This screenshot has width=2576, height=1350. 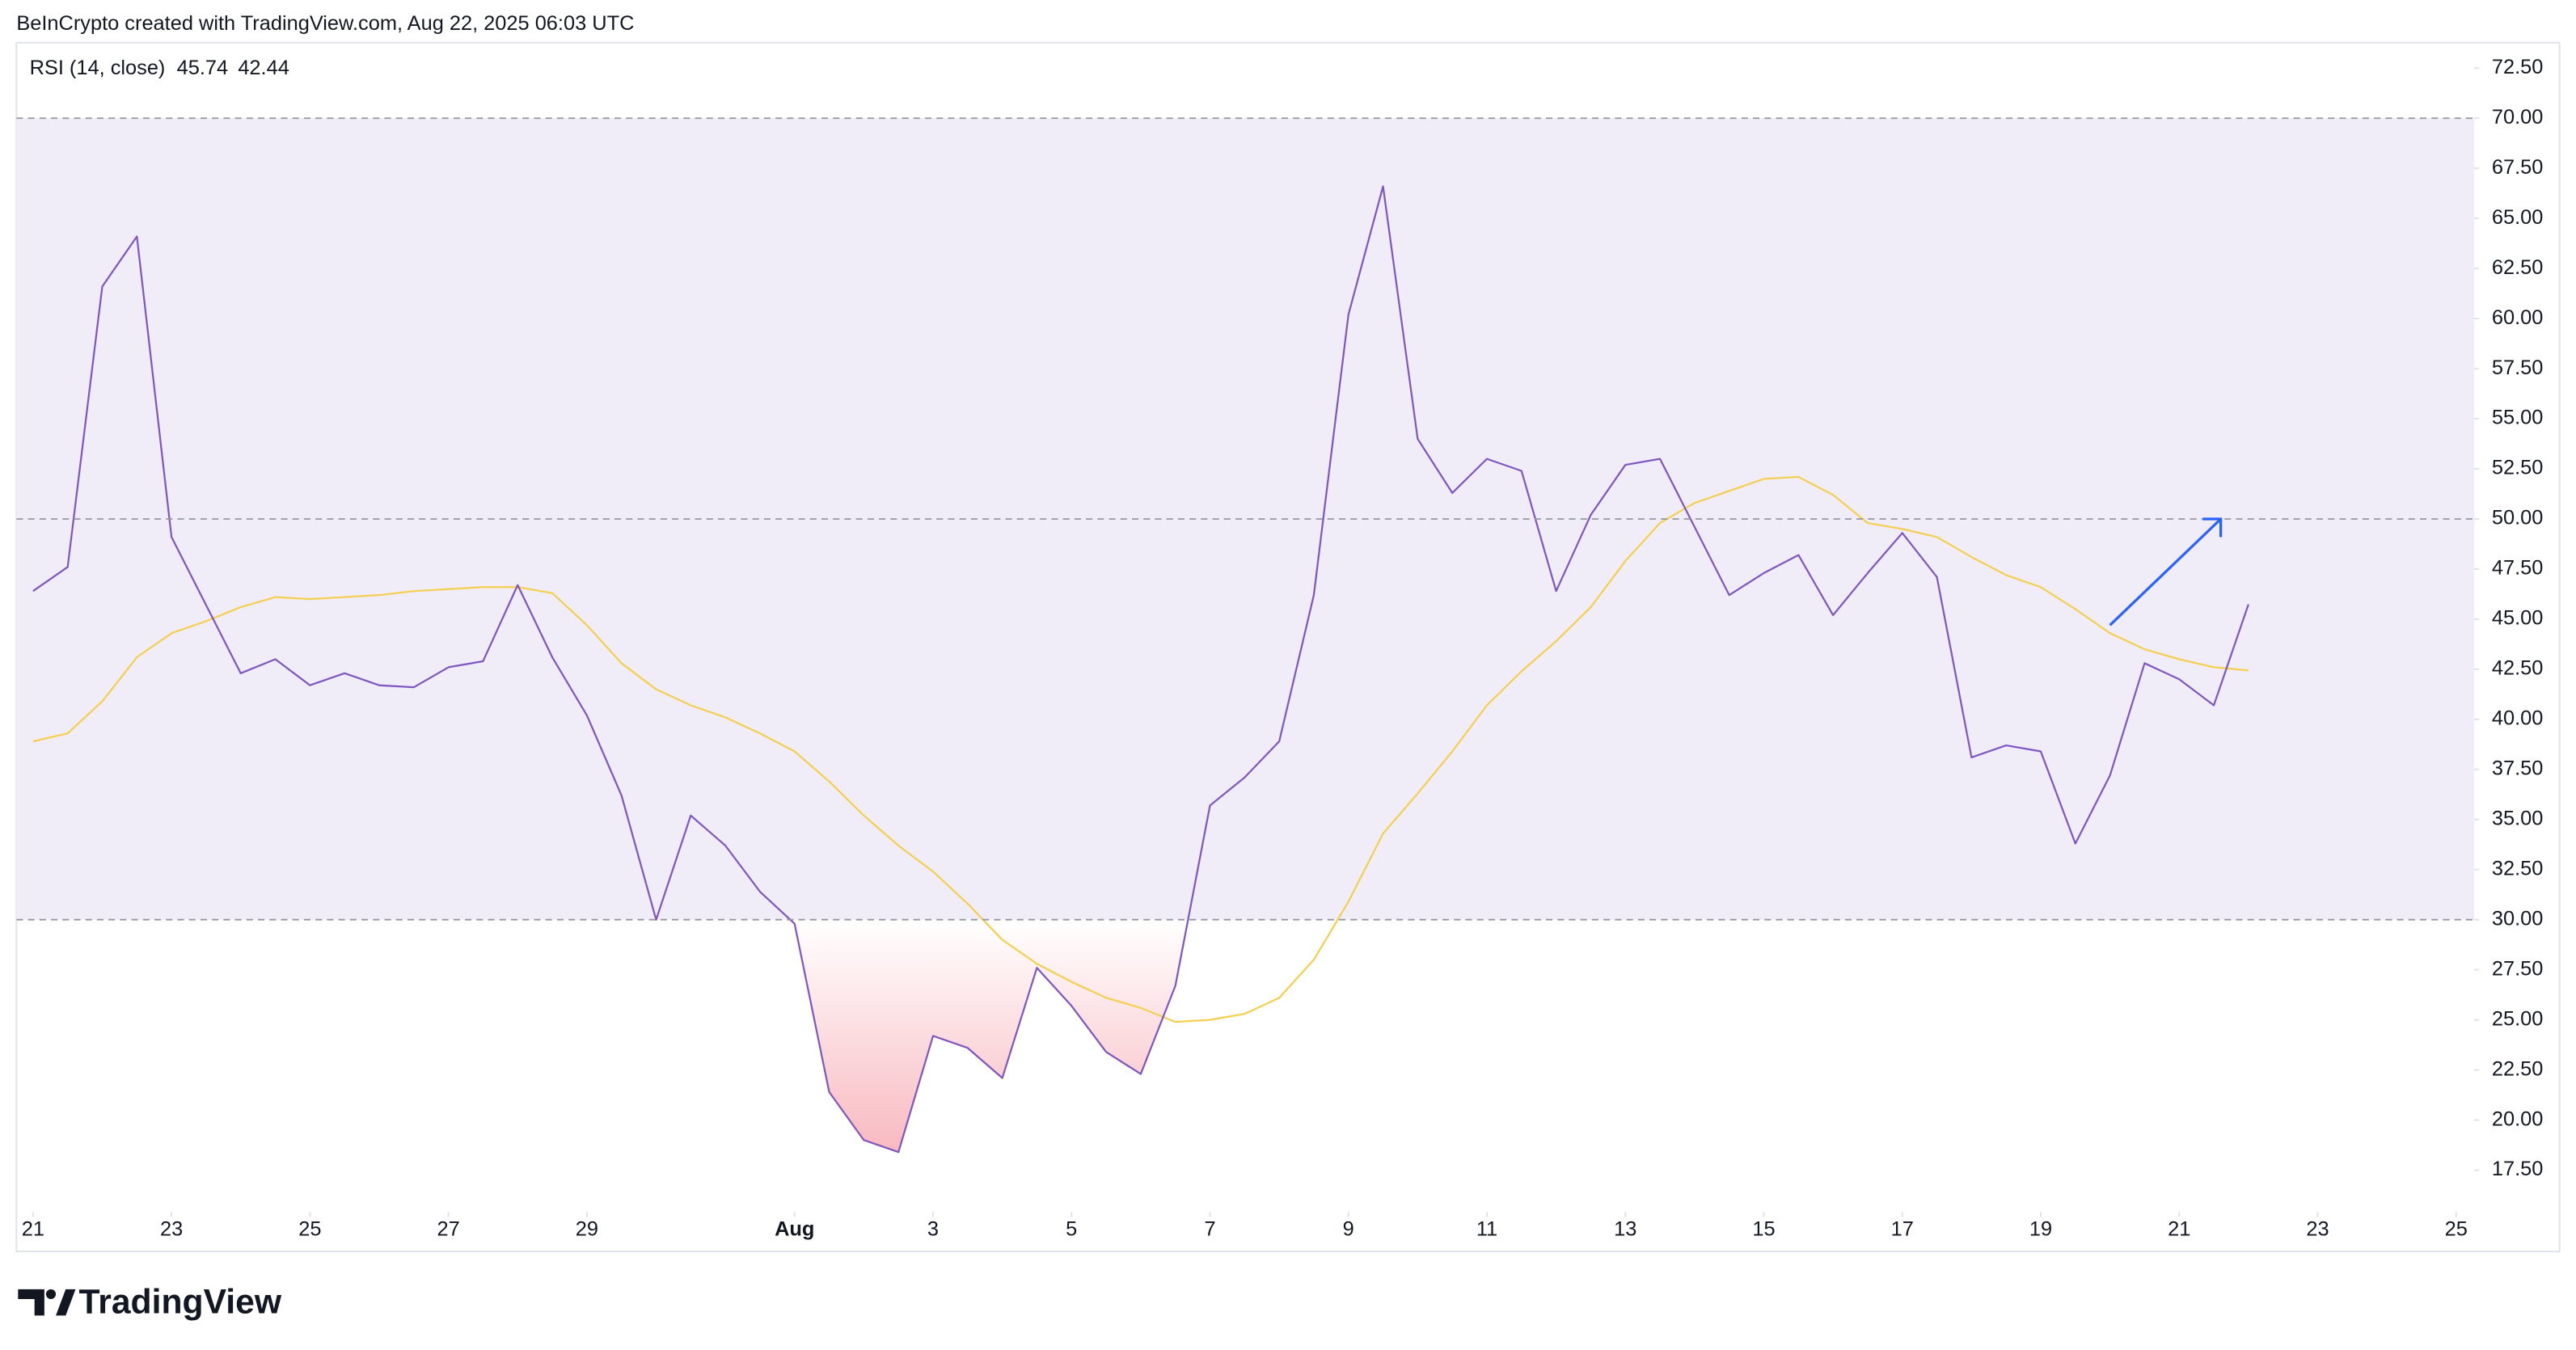 What do you see at coordinates (1763, 1228) in the screenshot?
I see `x-tick-label: 15` at bounding box center [1763, 1228].